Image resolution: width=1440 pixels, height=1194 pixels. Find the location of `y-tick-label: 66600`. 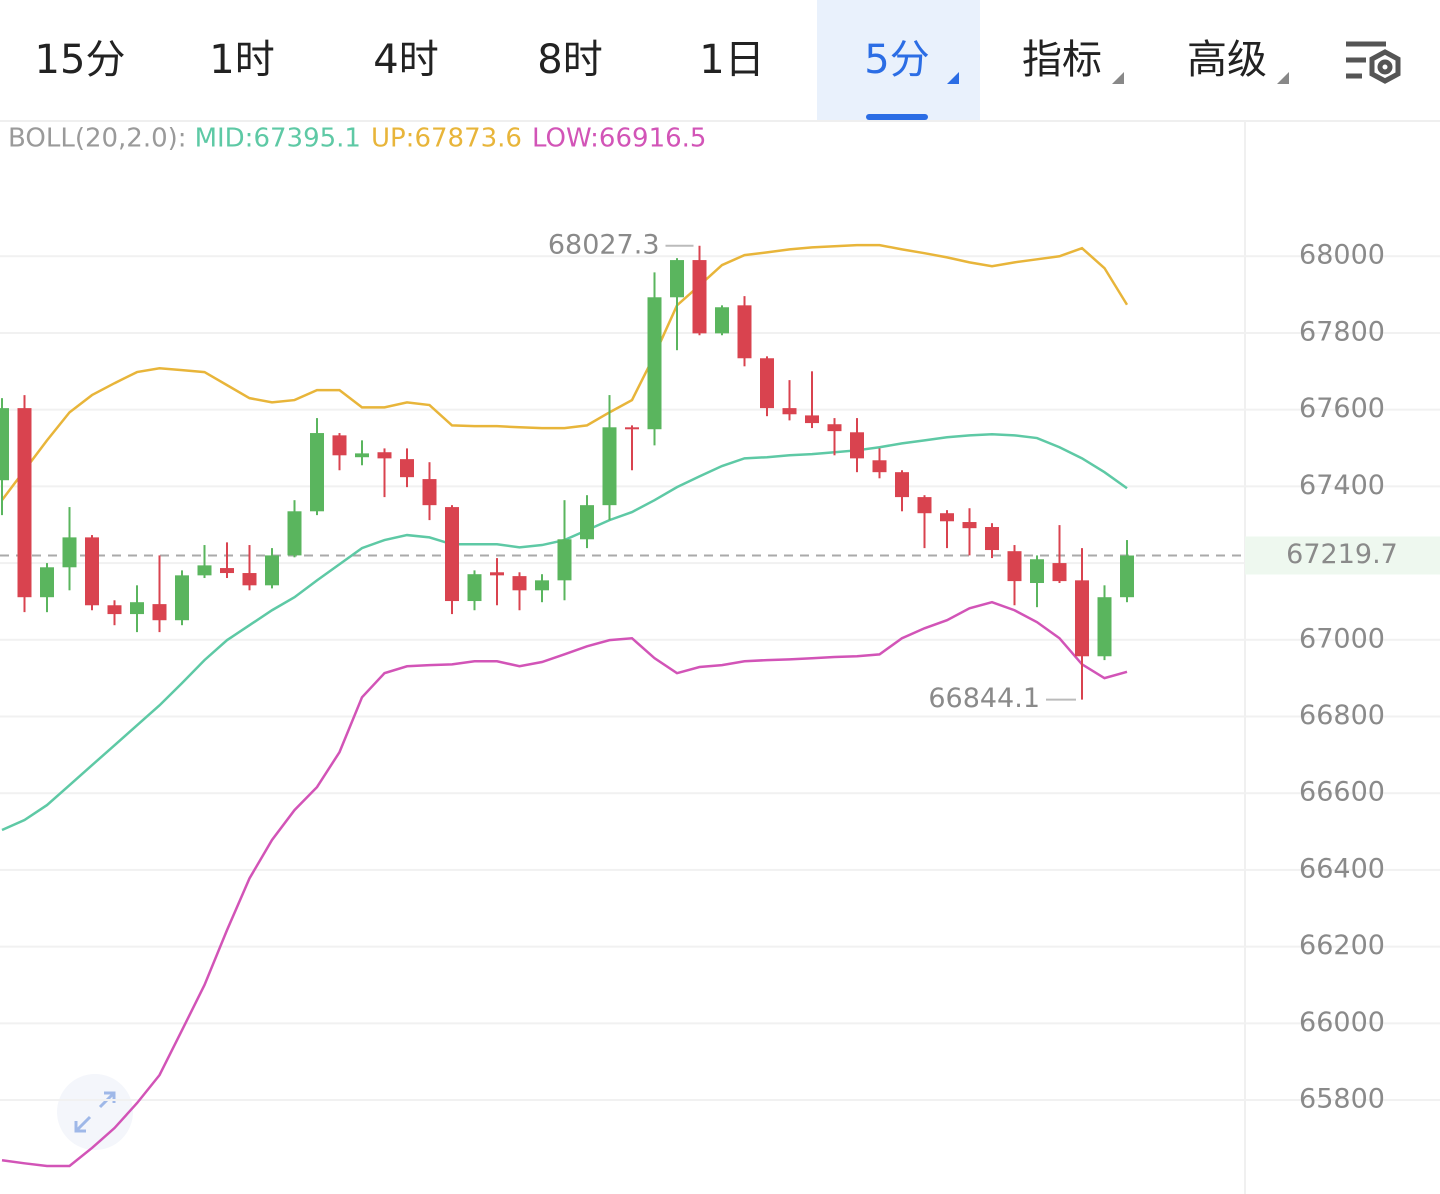

y-tick-label: 66600 is located at coordinates (1342, 792).